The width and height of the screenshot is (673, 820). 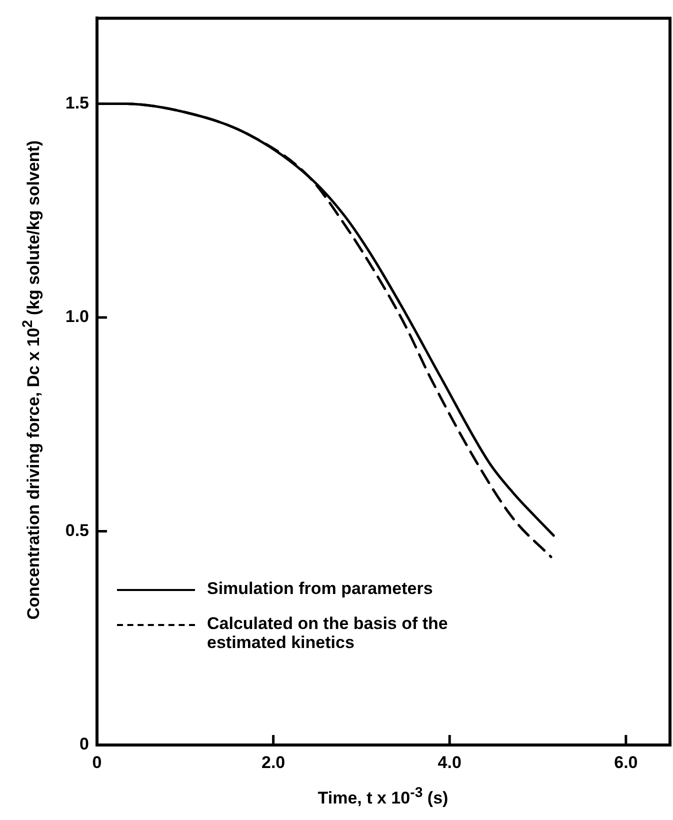 What do you see at coordinates (97, 762) in the screenshot?
I see `x-tick-label: 0` at bounding box center [97, 762].